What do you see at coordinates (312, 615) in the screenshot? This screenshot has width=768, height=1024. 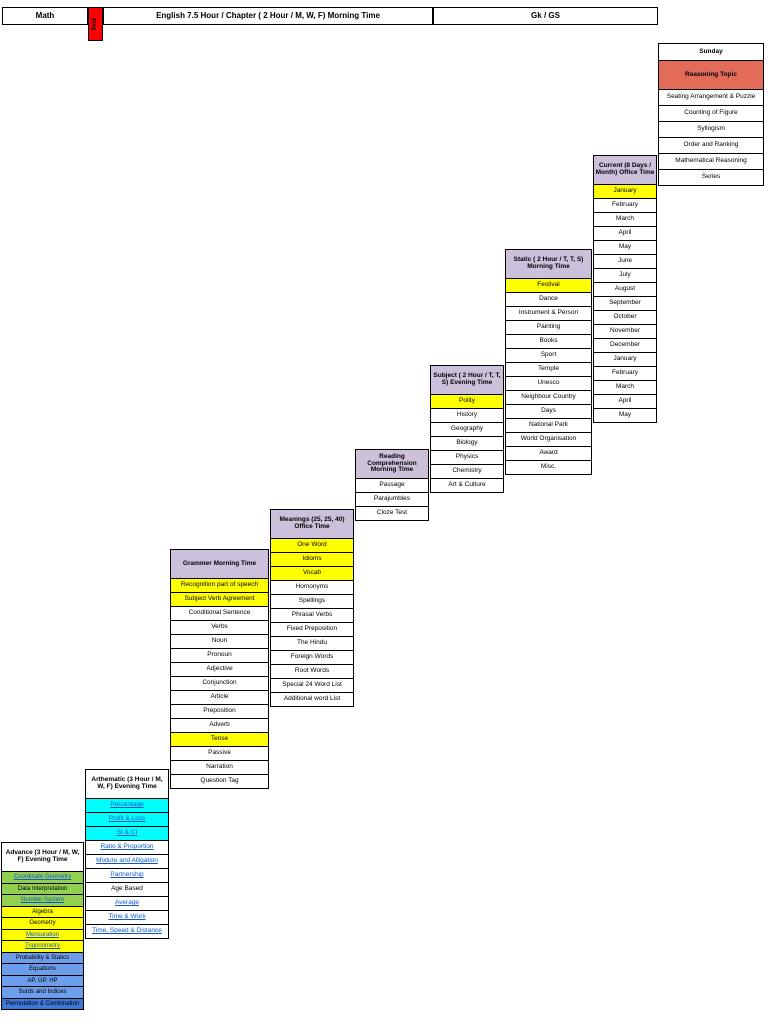 I see `meanings-item: Phrasal Verbs` at bounding box center [312, 615].